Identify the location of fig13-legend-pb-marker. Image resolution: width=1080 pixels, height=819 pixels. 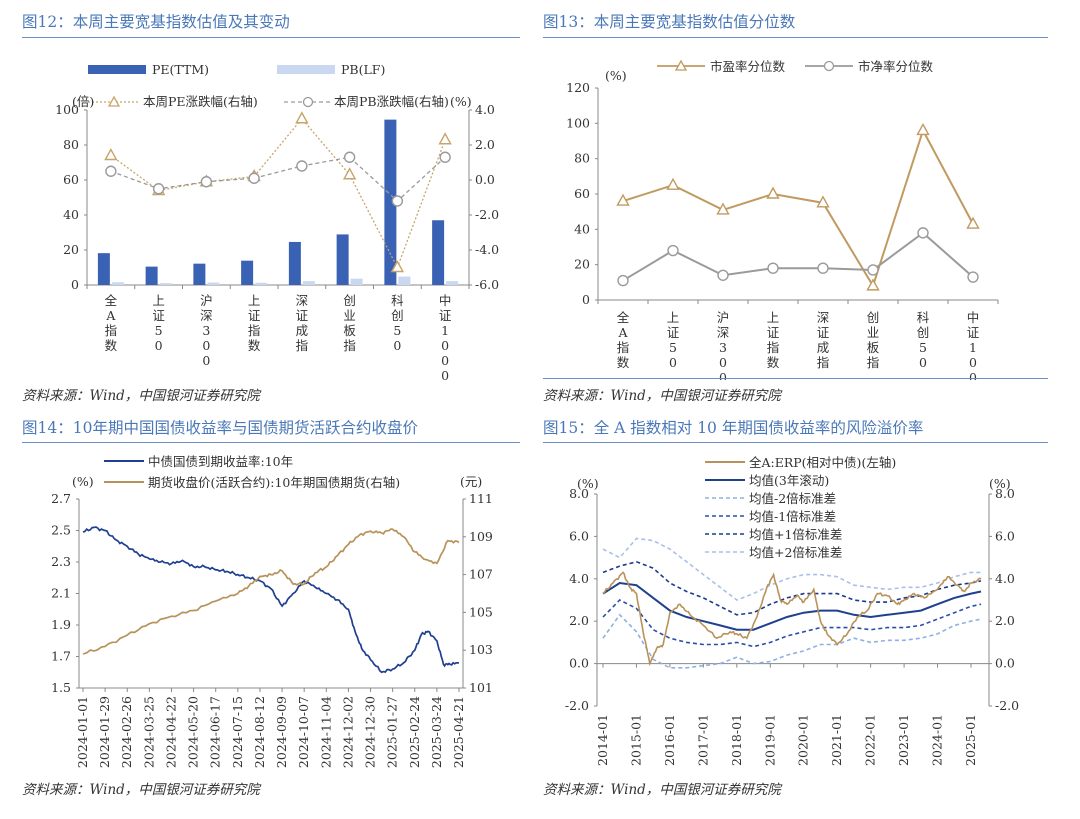
(829, 66).